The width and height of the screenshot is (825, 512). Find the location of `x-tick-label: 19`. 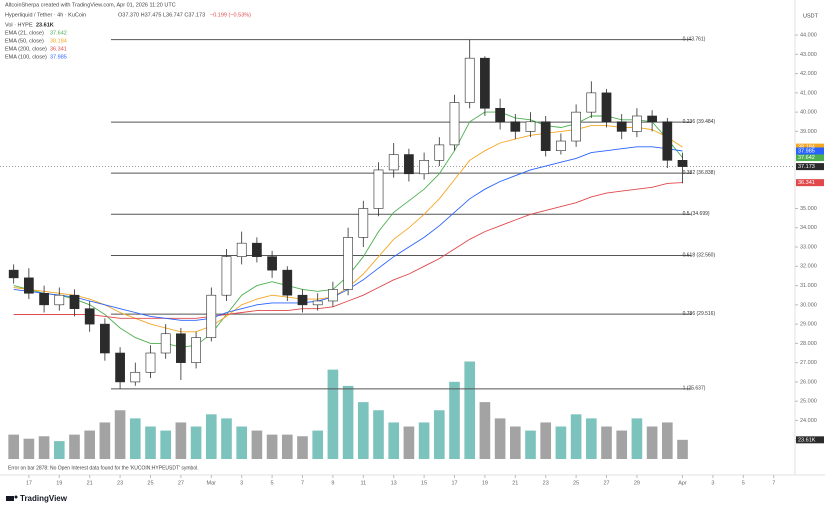

x-tick-label: 19 is located at coordinates (59, 483).